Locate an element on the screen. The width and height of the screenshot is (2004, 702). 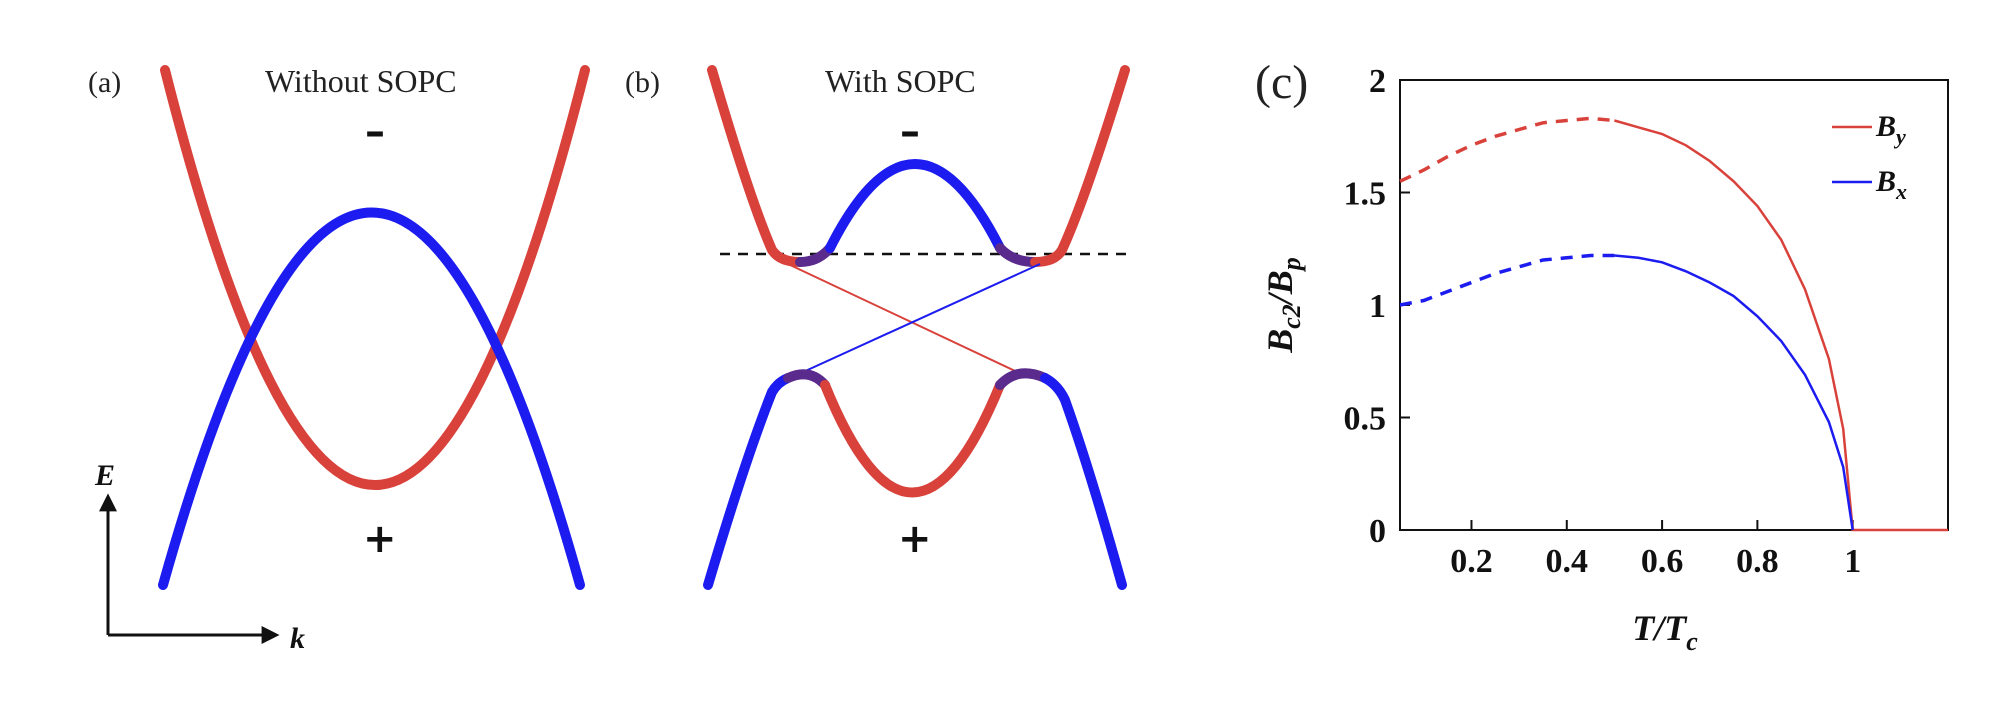
x-axis-title: T/Tc is located at coordinates (1665, 632).